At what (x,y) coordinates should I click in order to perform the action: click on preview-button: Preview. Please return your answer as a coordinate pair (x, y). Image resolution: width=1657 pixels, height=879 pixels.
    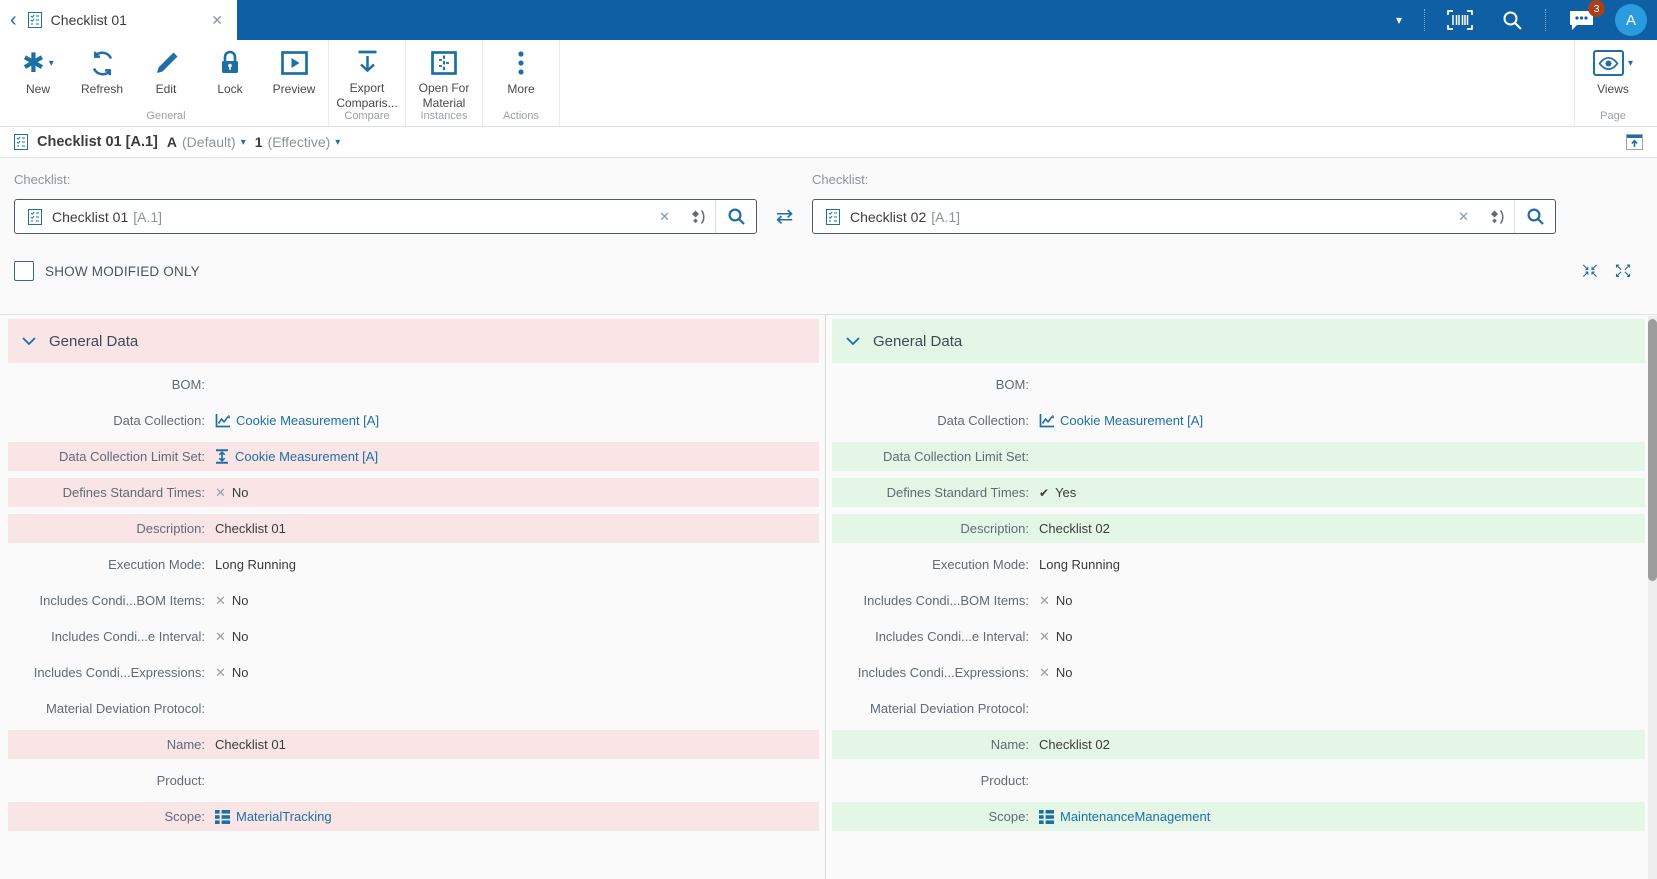
    Looking at the image, I should click on (294, 75).